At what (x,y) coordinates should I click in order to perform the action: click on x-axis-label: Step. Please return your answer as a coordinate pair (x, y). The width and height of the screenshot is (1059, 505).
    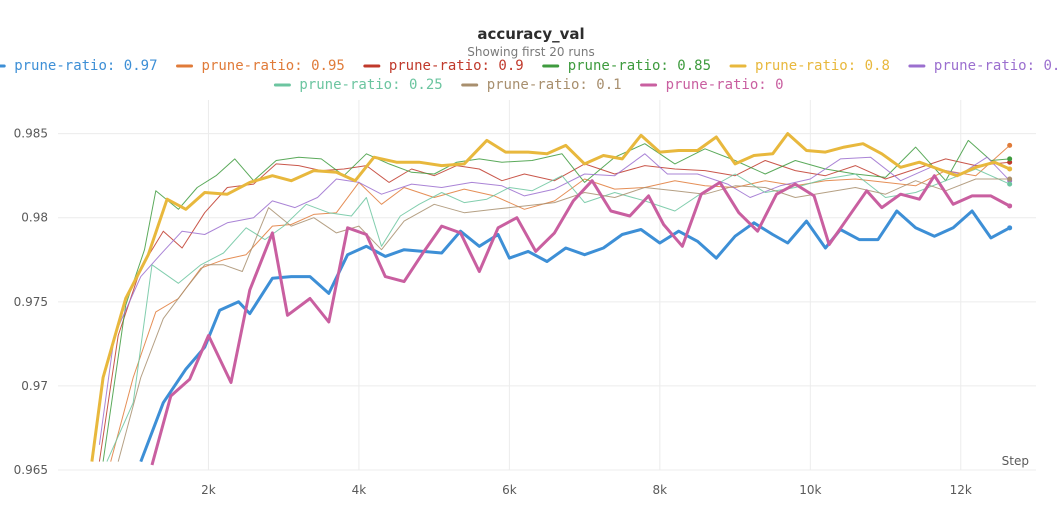
    Looking at the image, I should click on (1015, 461).